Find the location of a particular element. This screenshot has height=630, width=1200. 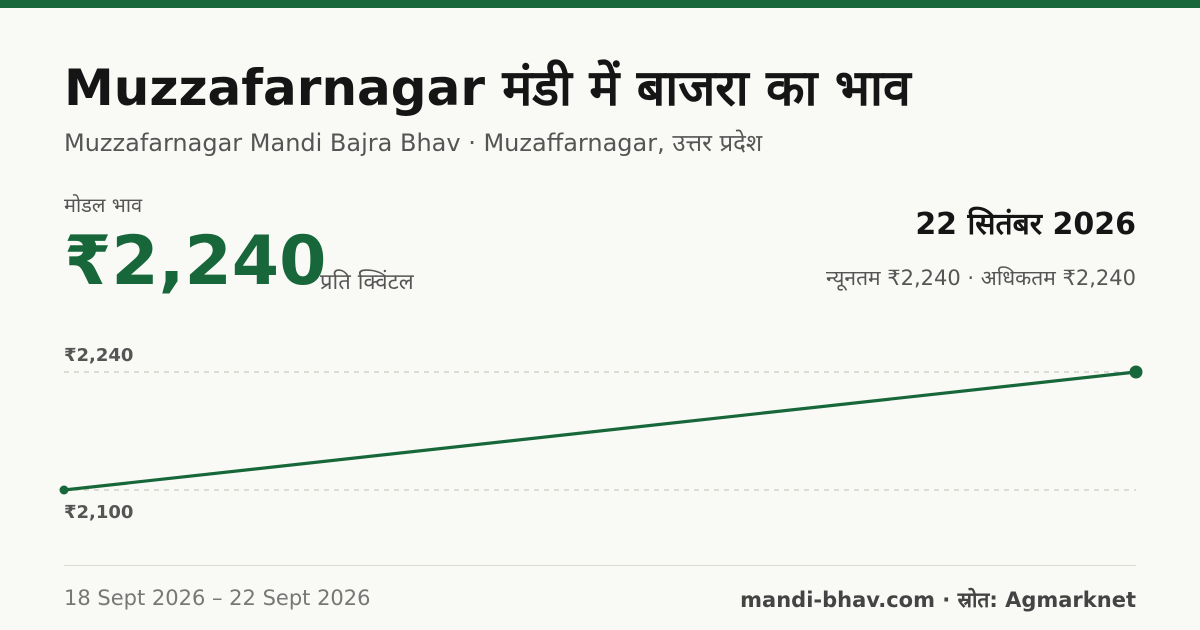

y-label-max: ₹2,240 is located at coordinates (98, 355).